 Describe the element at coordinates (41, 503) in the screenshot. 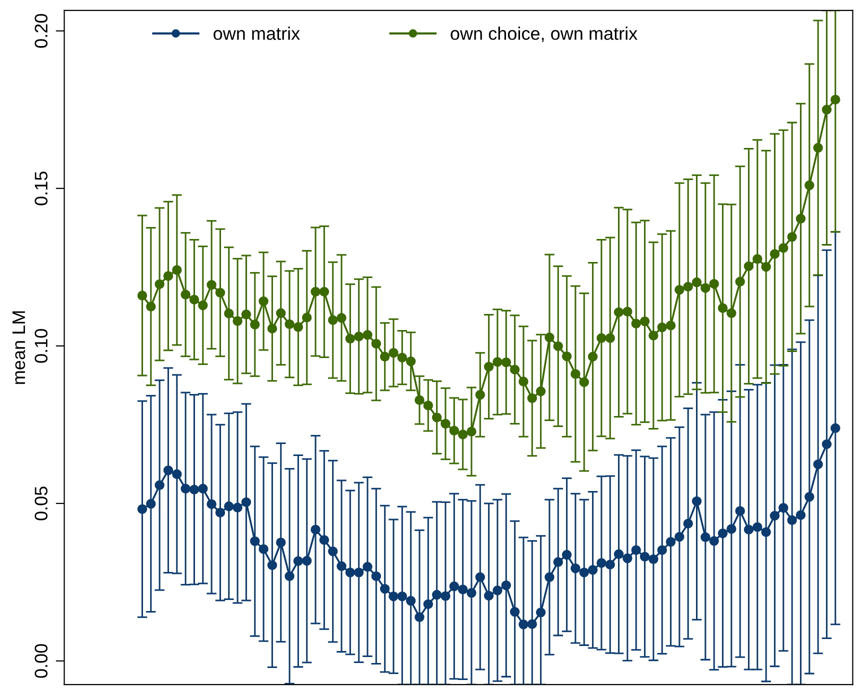

I see `y-tick-label: 0.05` at that location.